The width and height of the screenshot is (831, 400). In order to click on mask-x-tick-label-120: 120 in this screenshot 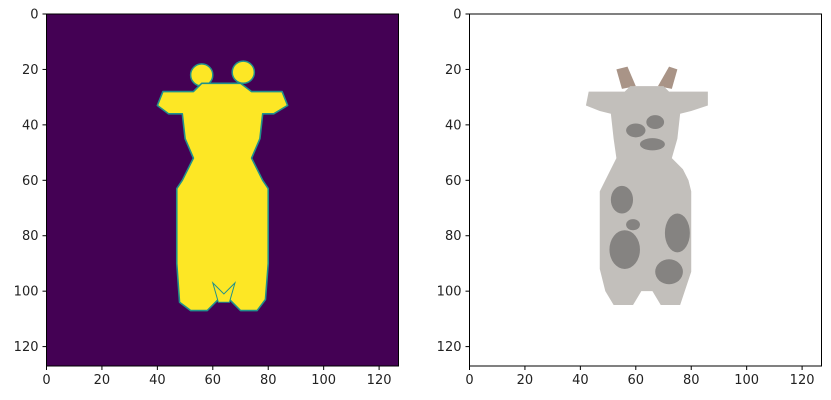, I will do `click(379, 380)`.